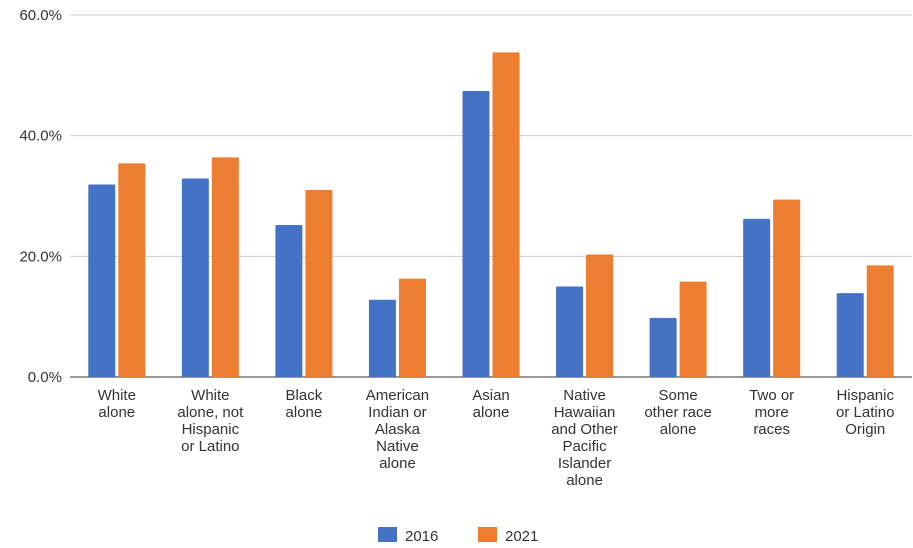 The height and width of the screenshot is (548, 913). What do you see at coordinates (210, 412) in the screenshot?
I see `category-label-line: alone, not` at bounding box center [210, 412].